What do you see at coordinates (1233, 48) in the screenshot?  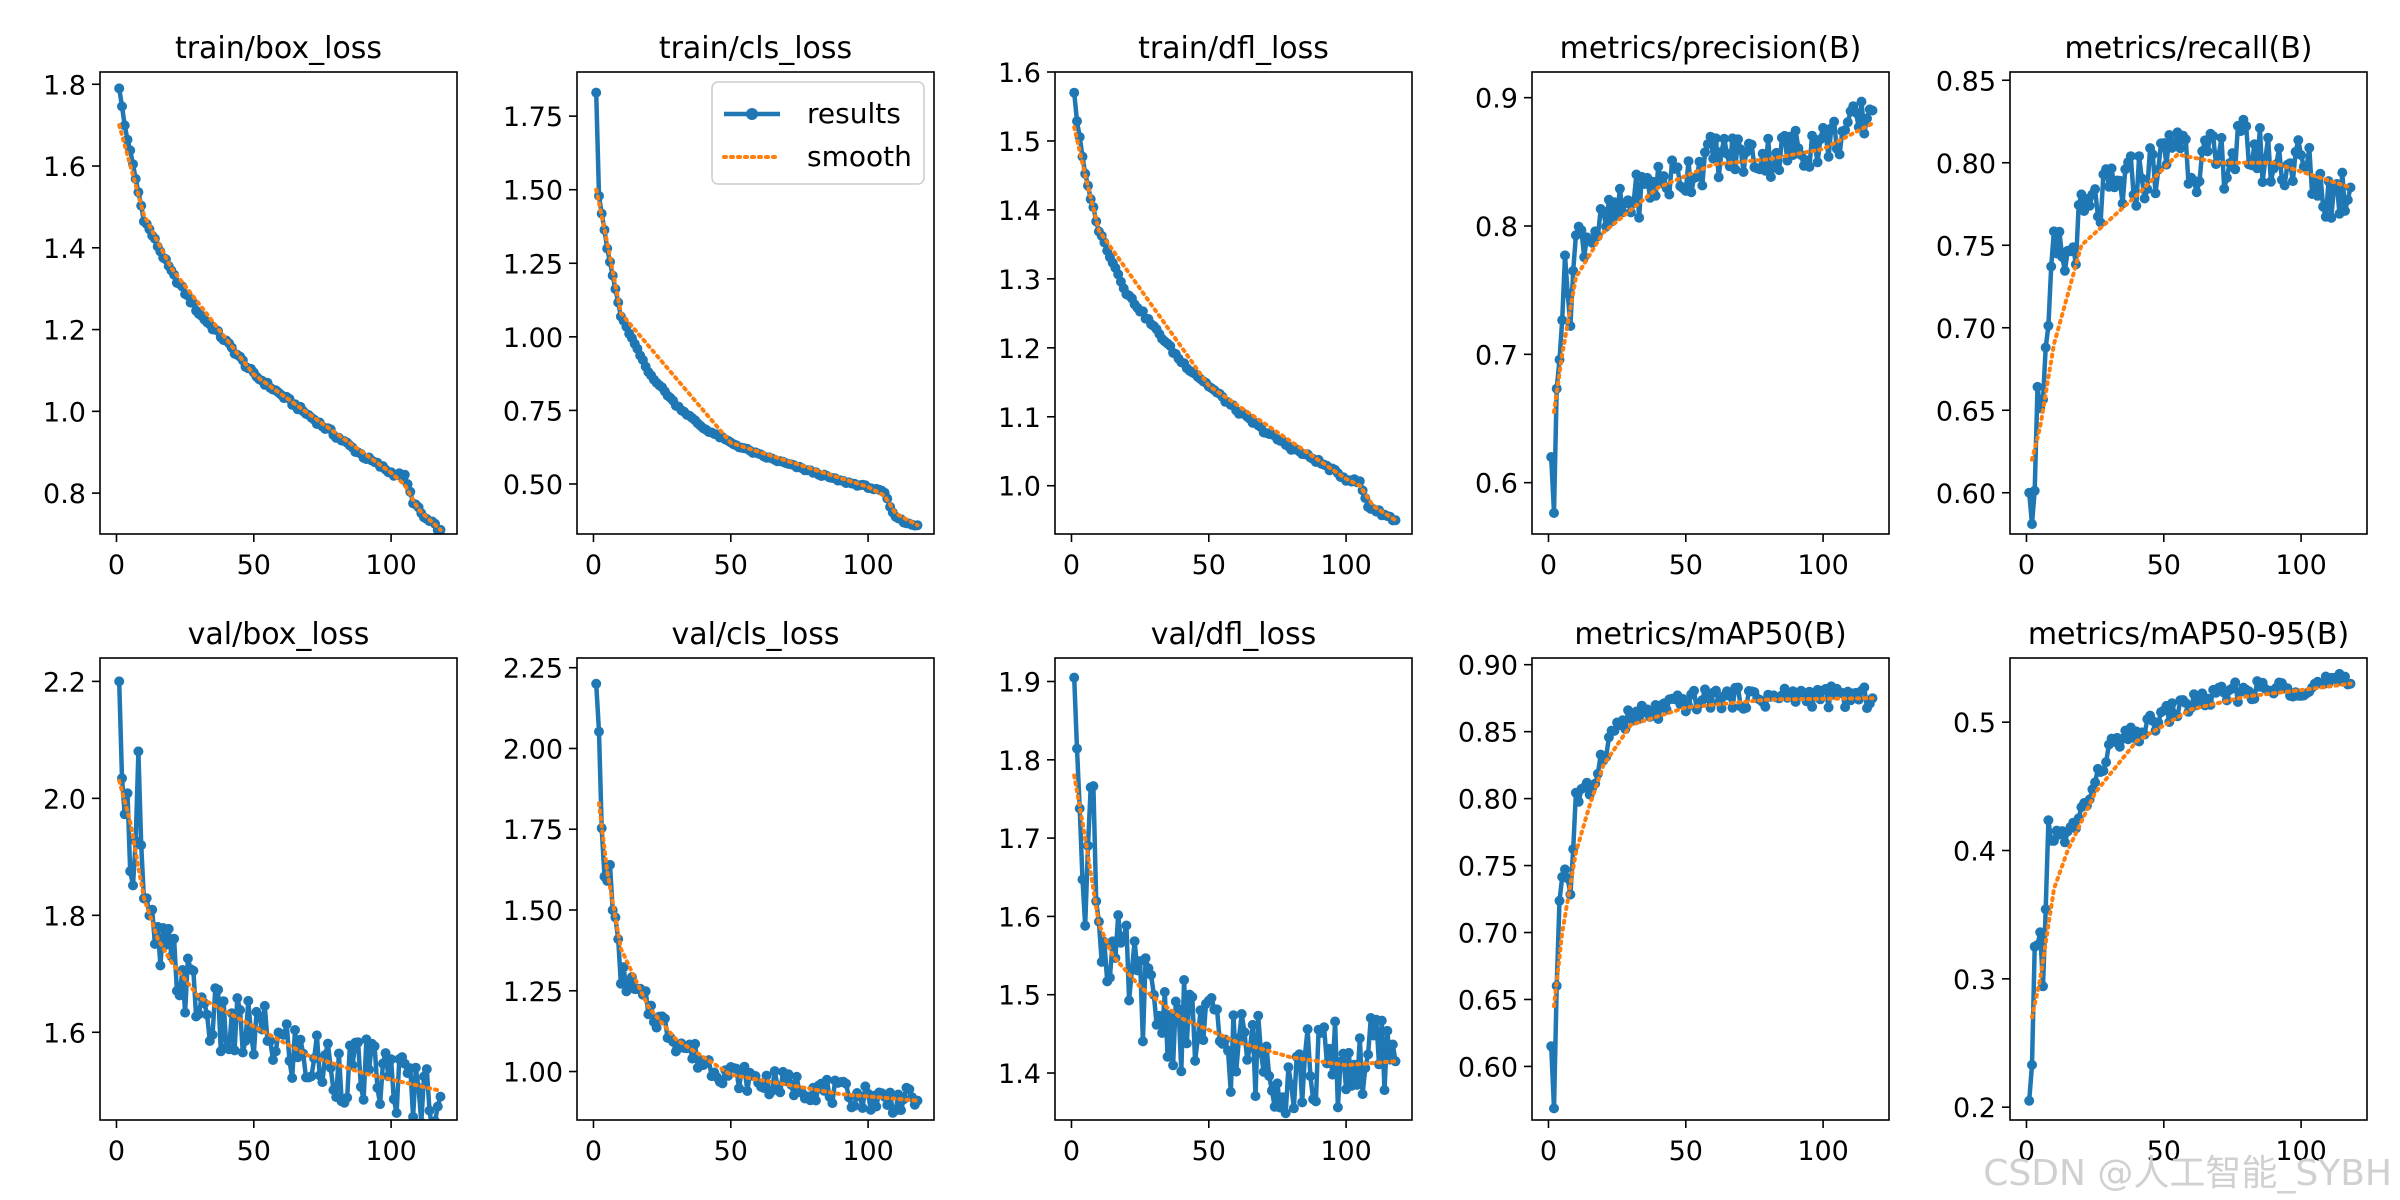 I see `subplot-title: train/dfl_loss` at bounding box center [1233, 48].